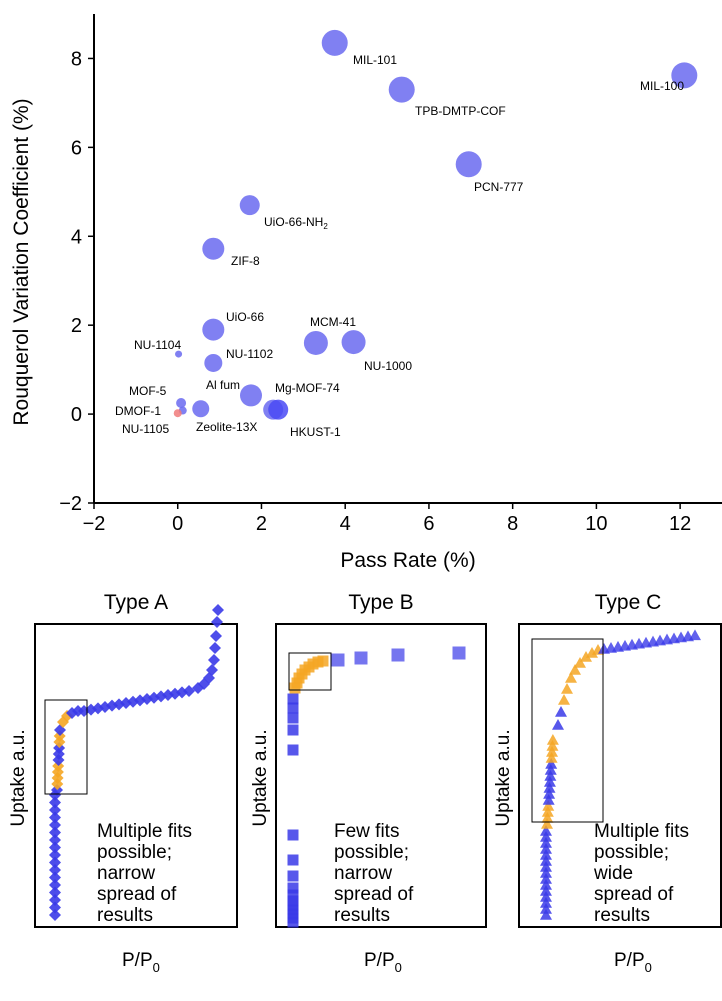  Describe the element at coordinates (362, 915) in the screenshot. I see `panel-b-annotation-line: results` at that location.